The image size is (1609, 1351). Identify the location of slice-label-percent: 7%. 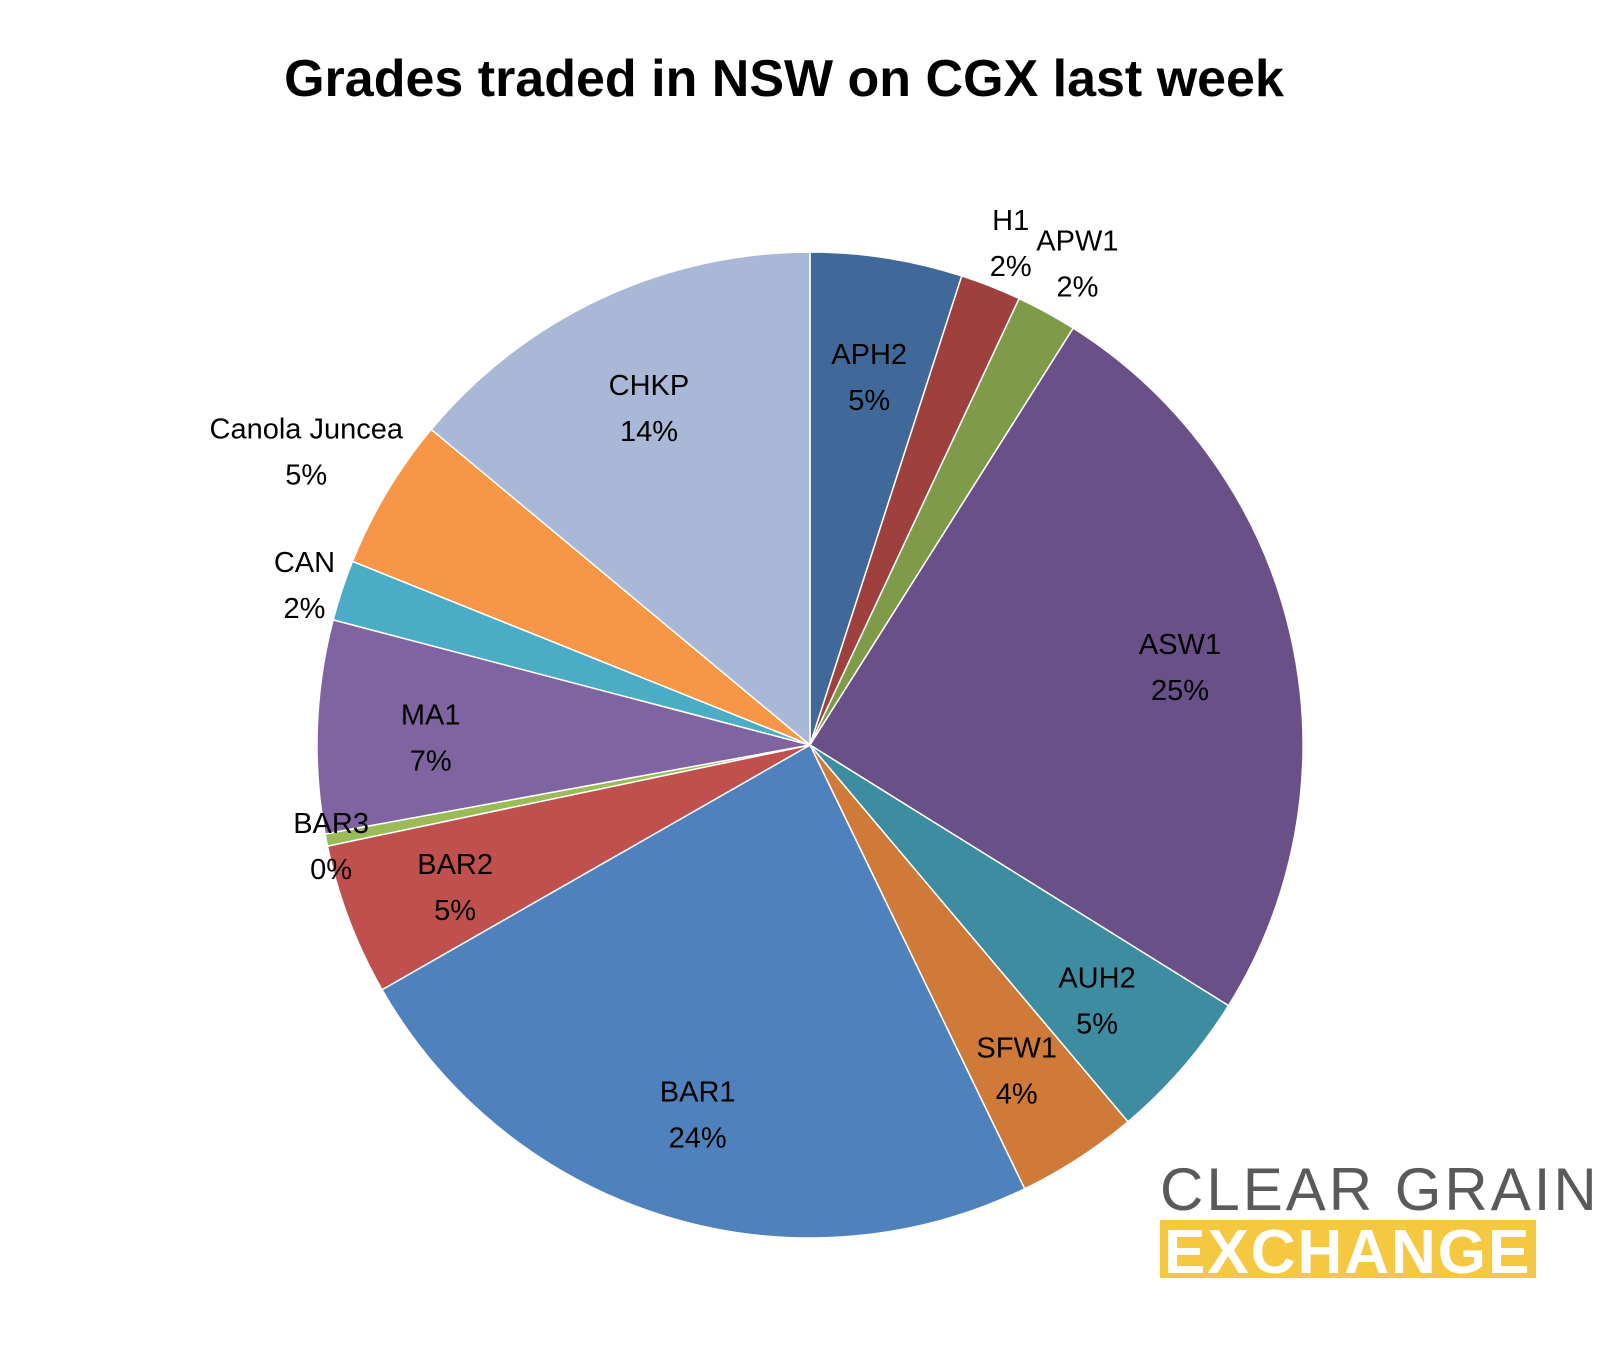
(431, 762).